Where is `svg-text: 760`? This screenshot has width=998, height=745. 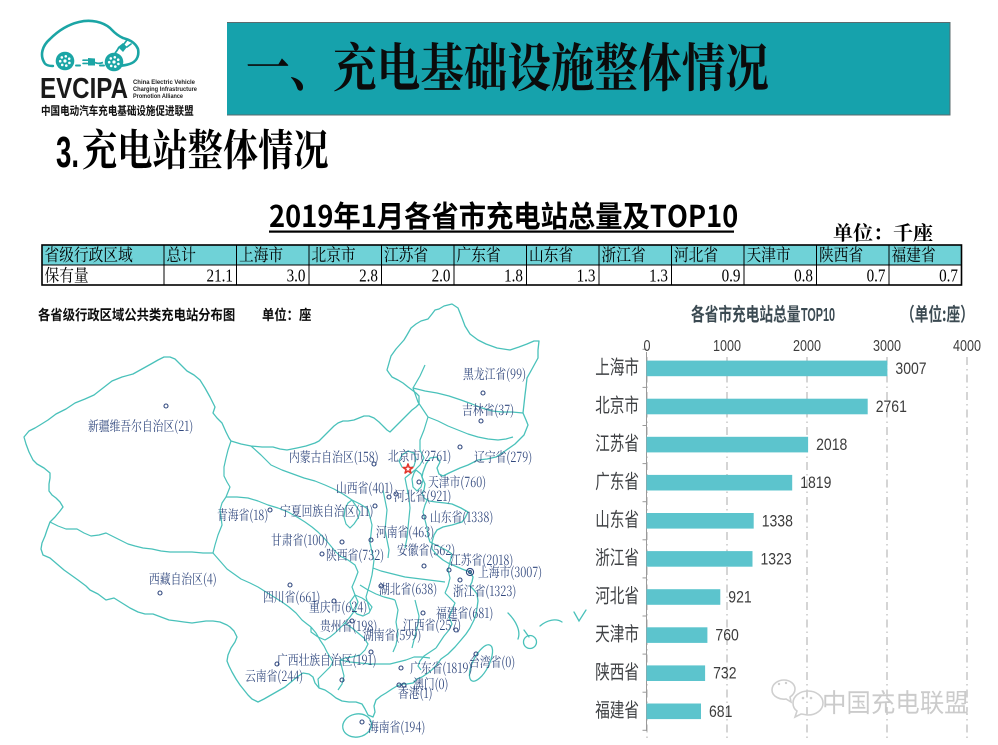
svg-text: 760 is located at coordinates (726, 635).